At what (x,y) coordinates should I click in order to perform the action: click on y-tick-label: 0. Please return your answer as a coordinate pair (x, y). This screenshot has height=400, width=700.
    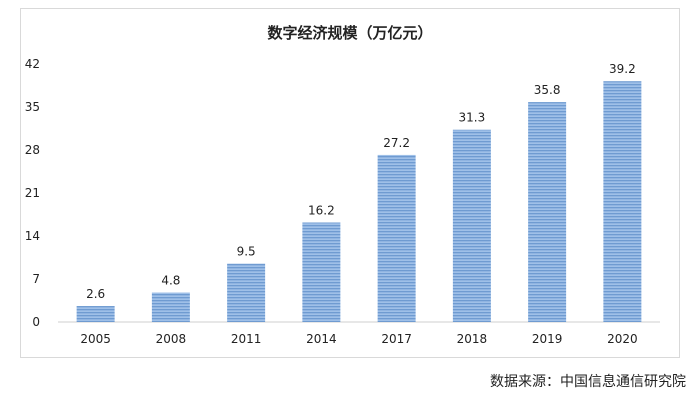
    Looking at the image, I should click on (36, 322).